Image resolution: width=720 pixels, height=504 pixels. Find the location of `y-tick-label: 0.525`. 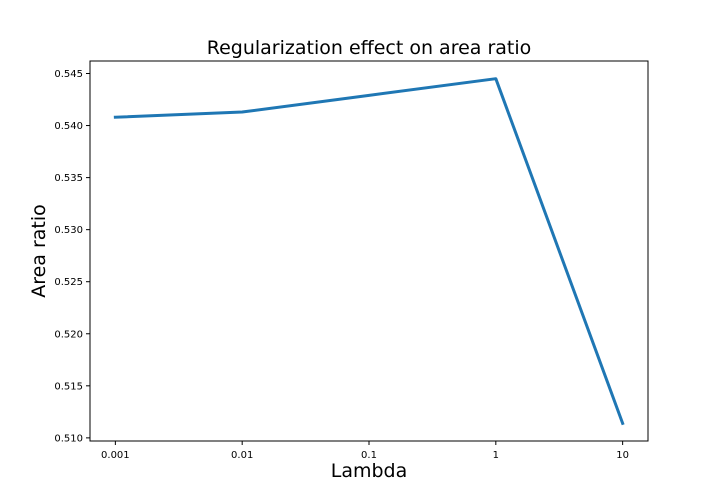

y-tick-label: 0.525 is located at coordinates (68, 282).